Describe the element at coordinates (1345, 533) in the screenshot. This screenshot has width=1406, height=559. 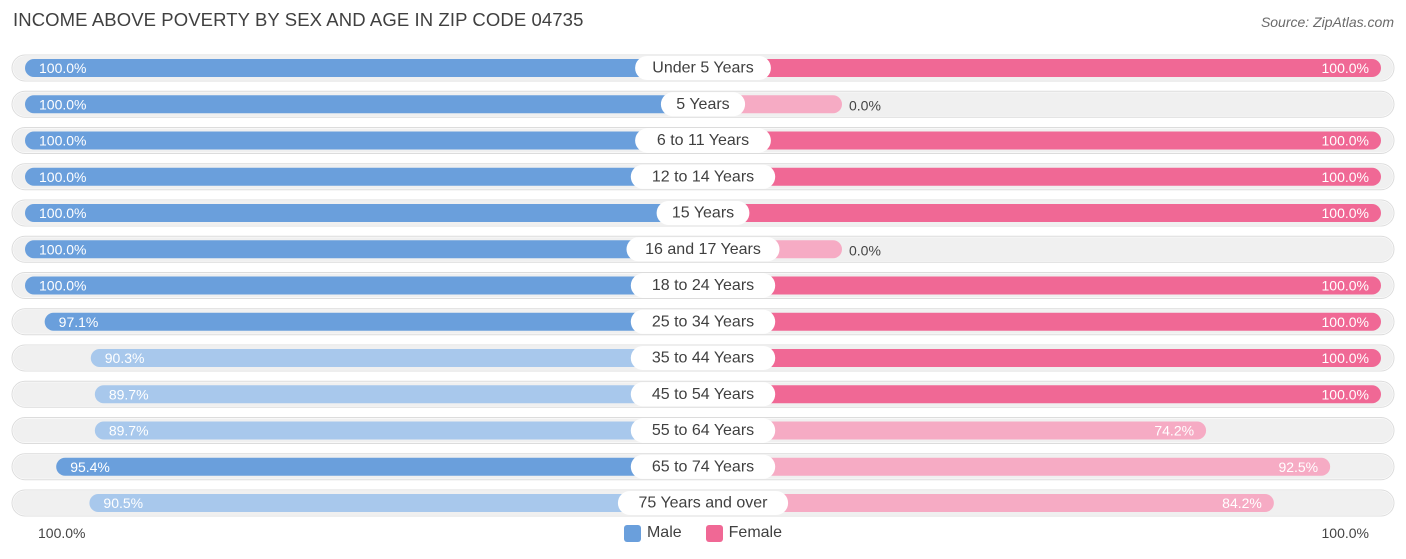
I see `axis-right-label: 100.0%` at that location.